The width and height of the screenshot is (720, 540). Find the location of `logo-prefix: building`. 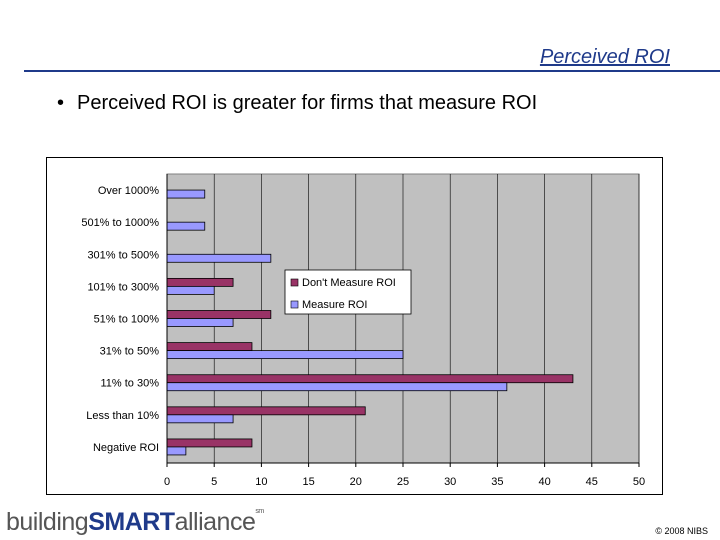

logo-prefix: building is located at coordinates (47, 522).